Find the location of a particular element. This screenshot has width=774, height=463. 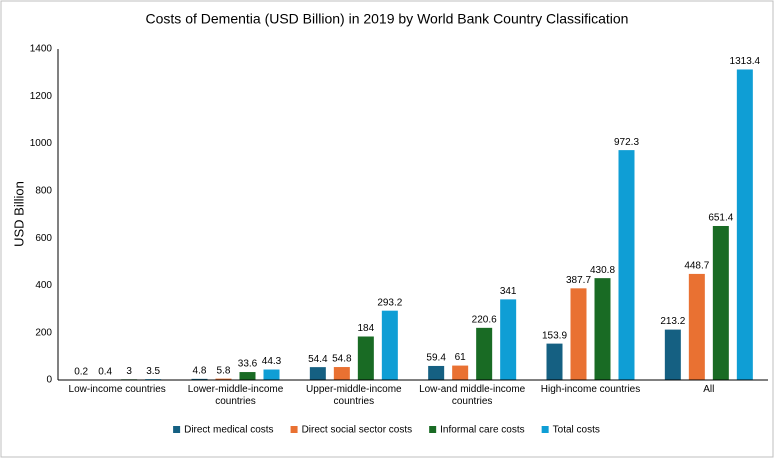

value-label: 153.9 is located at coordinates (554, 335).